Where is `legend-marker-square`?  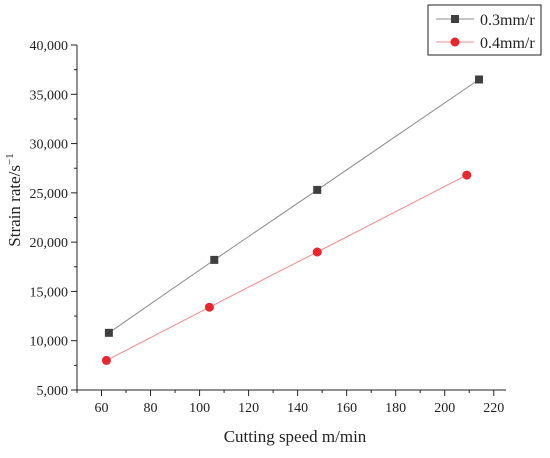 legend-marker-square is located at coordinates (455, 19).